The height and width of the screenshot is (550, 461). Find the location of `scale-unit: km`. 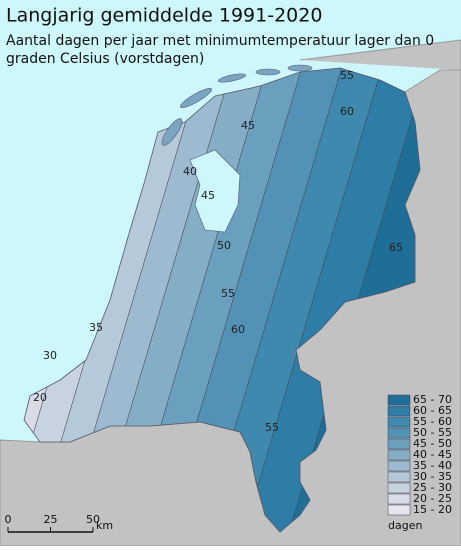

scale-unit: km is located at coordinates (104, 525).